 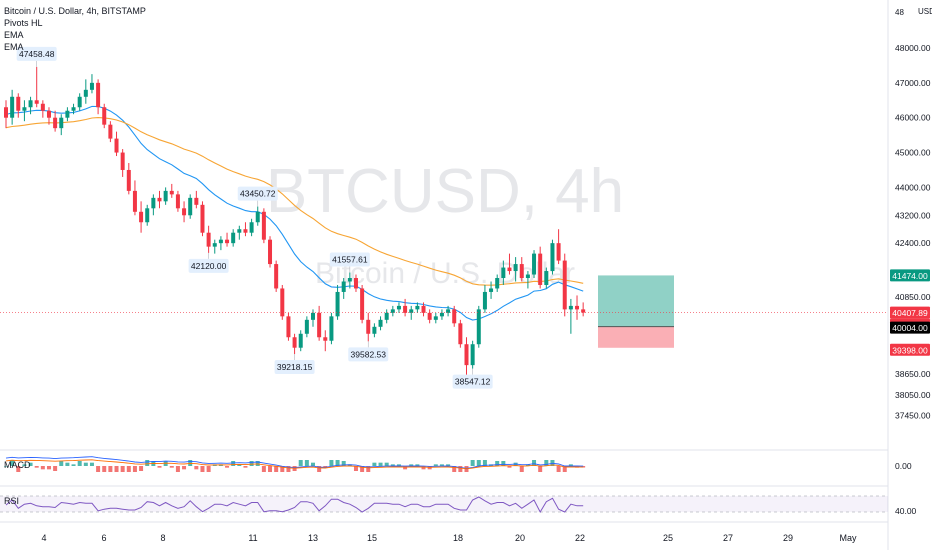 I want to click on macd-line, so click(x=294, y=462).